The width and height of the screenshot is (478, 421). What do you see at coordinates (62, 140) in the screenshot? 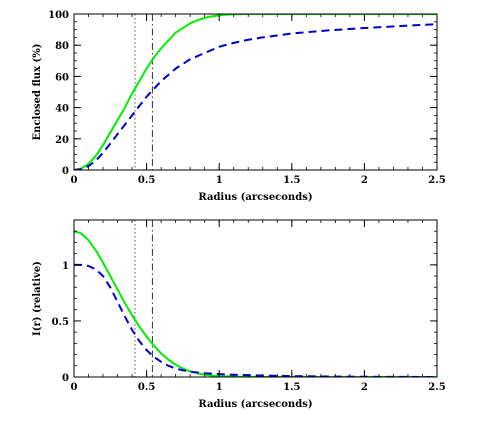
I see `y-tick-label: 20` at bounding box center [62, 140].